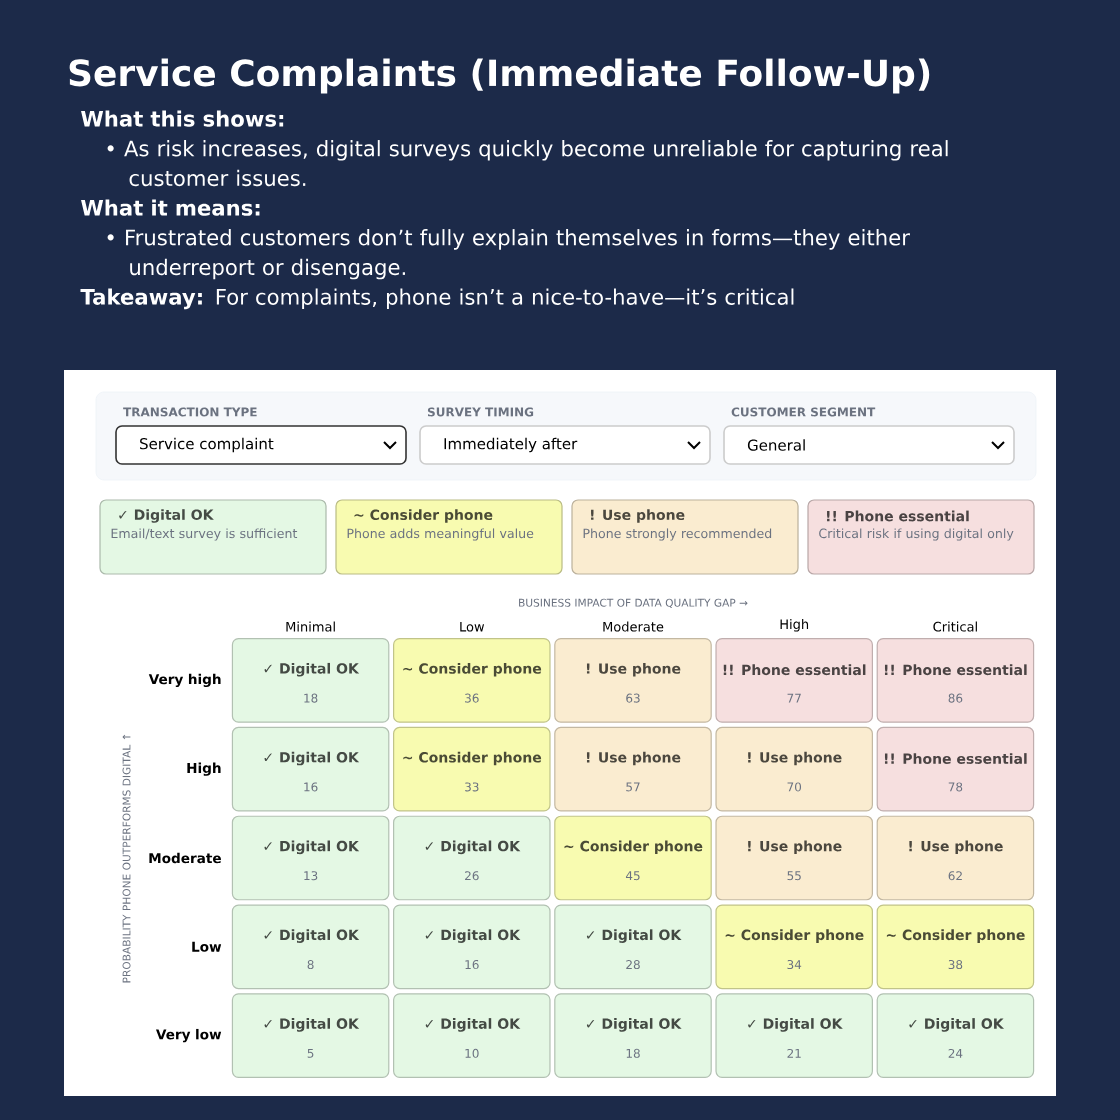  What do you see at coordinates (437, 299) in the screenshot?
I see `text: Takeaway: For complaints, phone isn’t a nice-to-have—it’s critical` at bounding box center [437, 299].